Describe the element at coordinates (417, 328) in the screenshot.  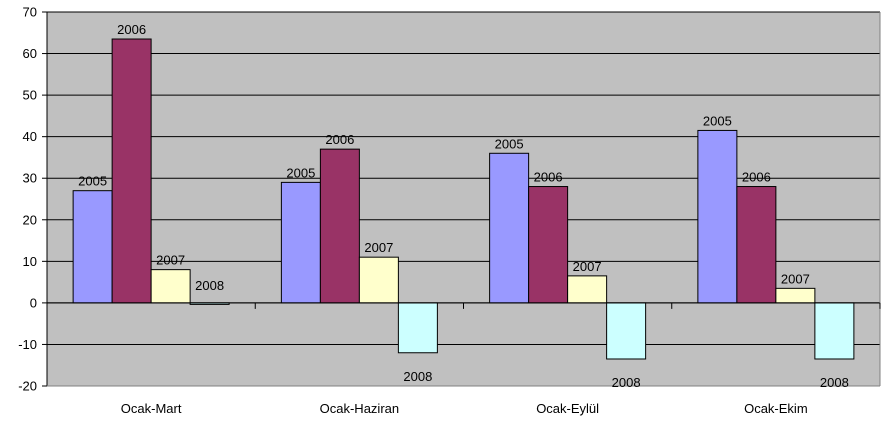
I see `bar-2008-ocak-haziran` at that location.